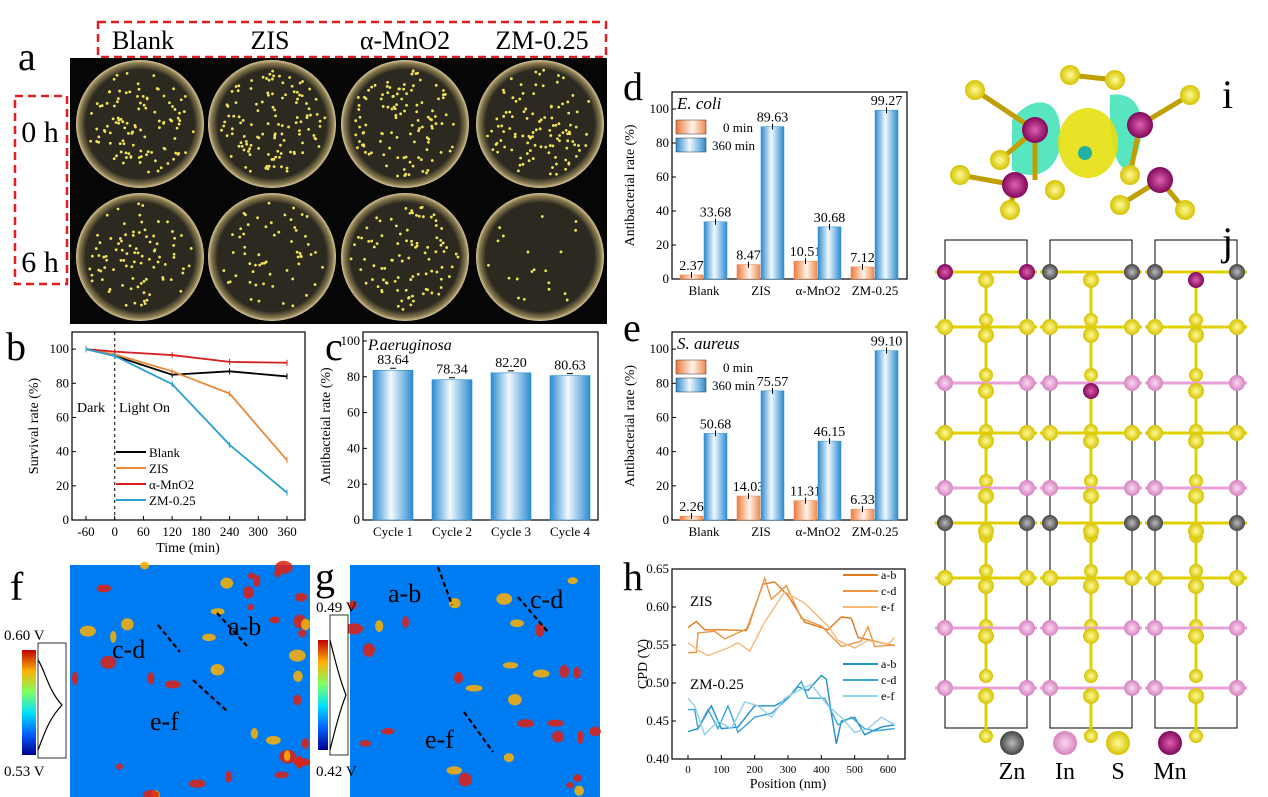  I want to click on histogram, so click(52, 700).